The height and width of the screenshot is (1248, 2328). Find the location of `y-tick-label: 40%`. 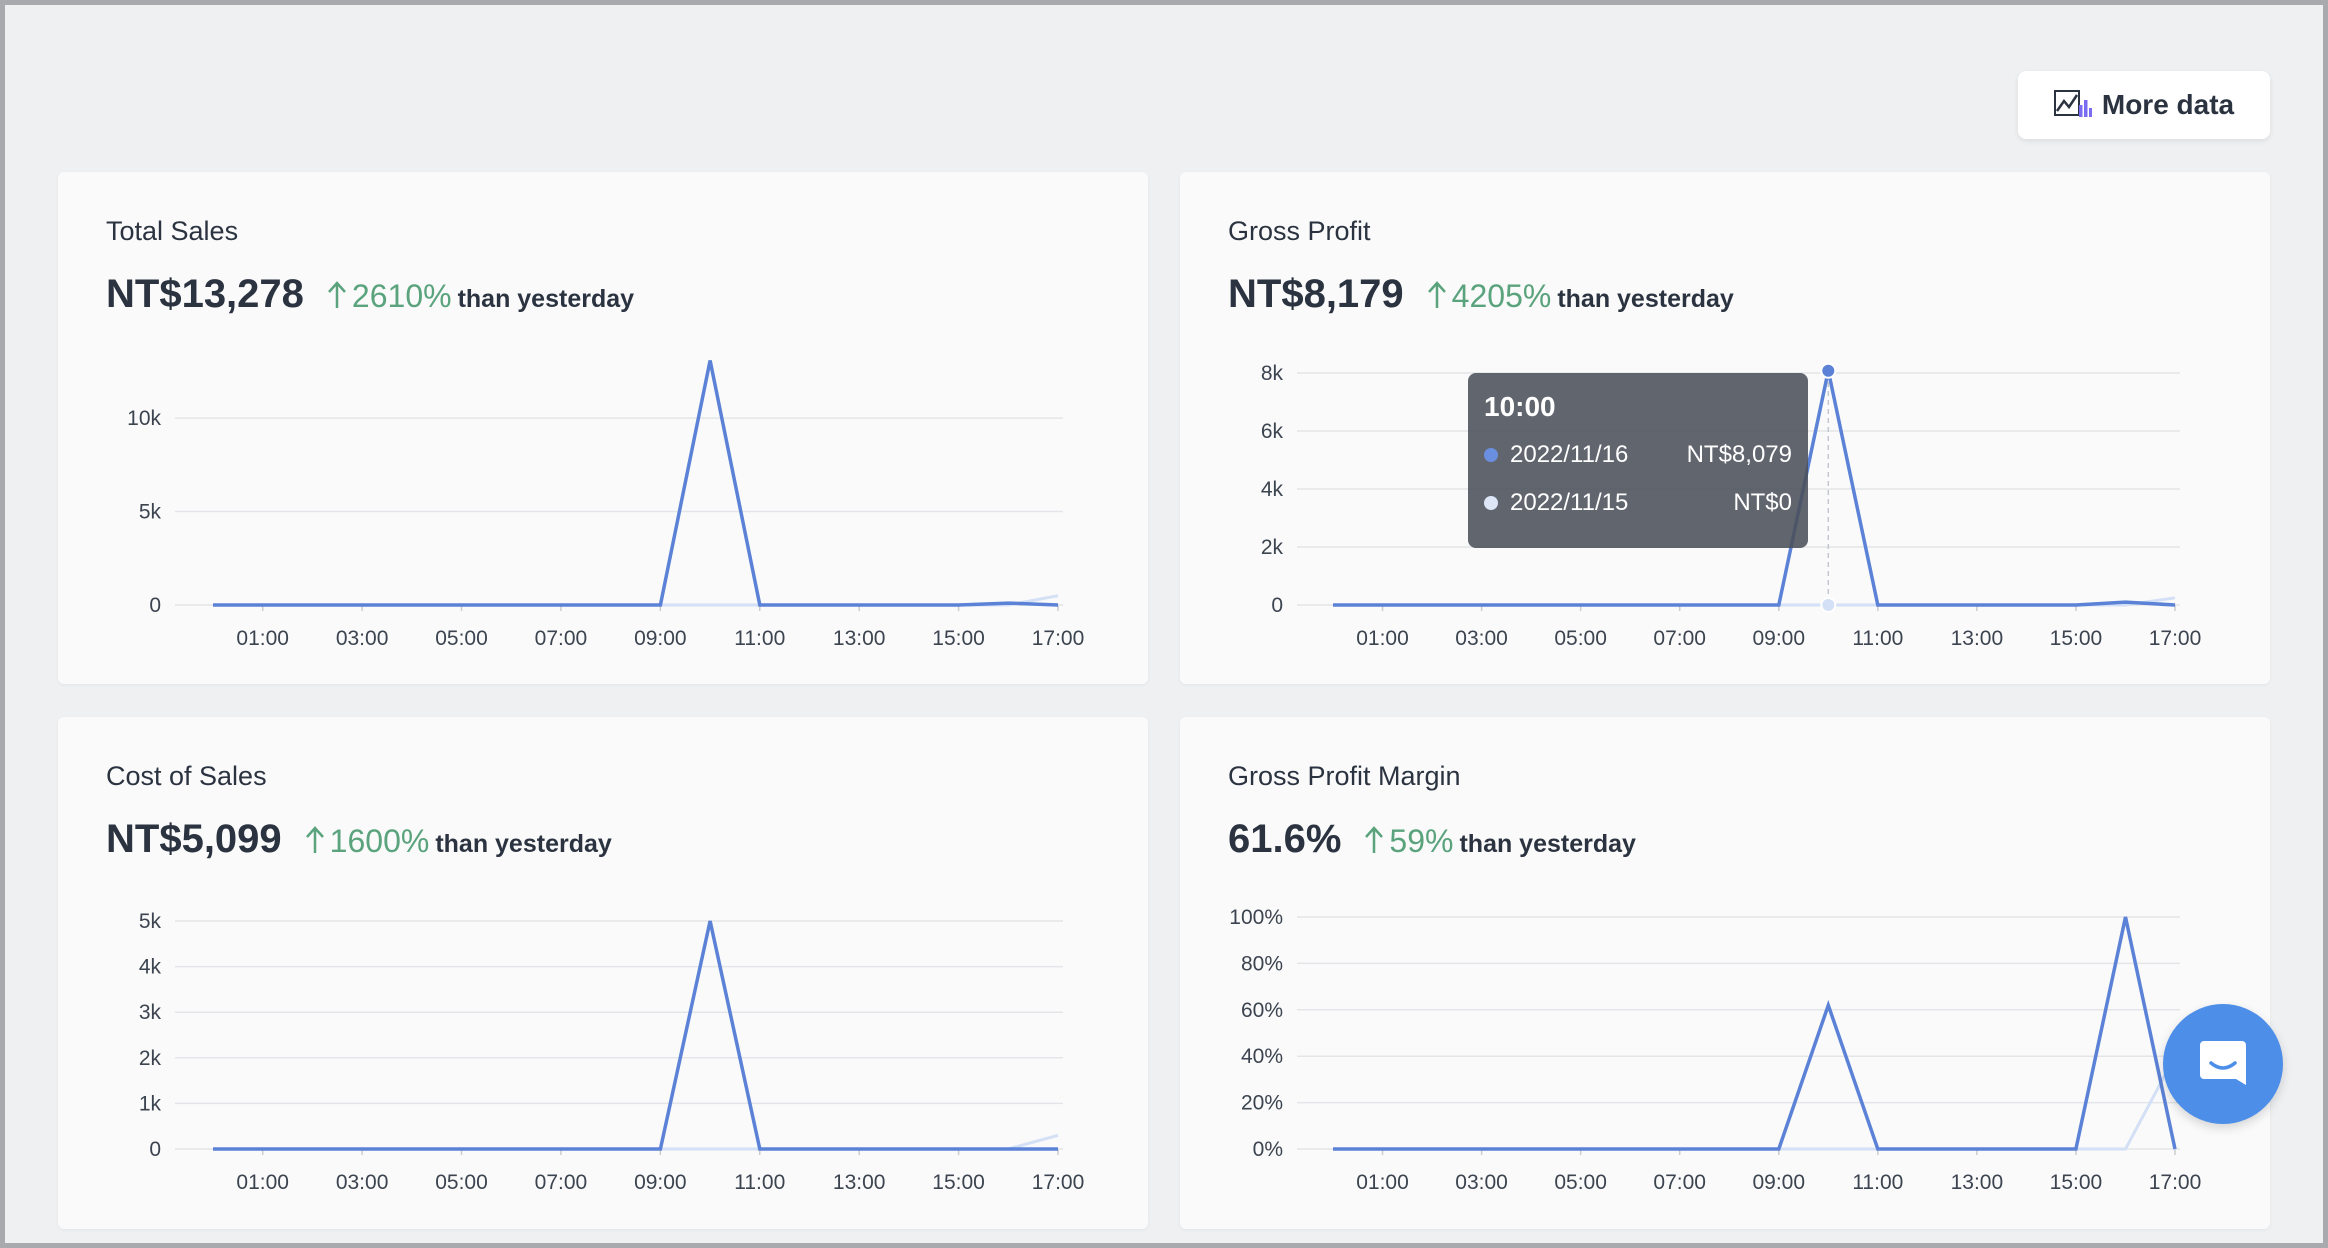

y-tick-label: 40% is located at coordinates (1262, 1056).